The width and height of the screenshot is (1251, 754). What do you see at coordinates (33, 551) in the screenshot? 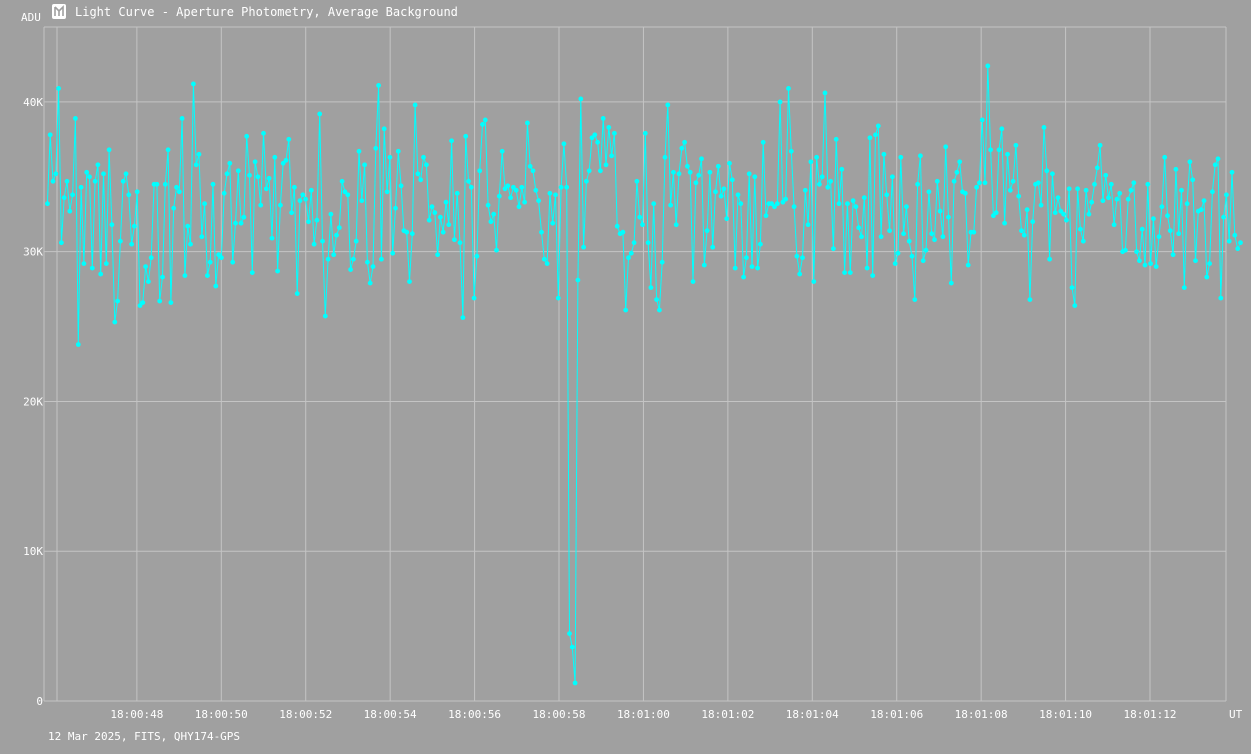
I see `y-tick-label: 10K` at bounding box center [33, 551].